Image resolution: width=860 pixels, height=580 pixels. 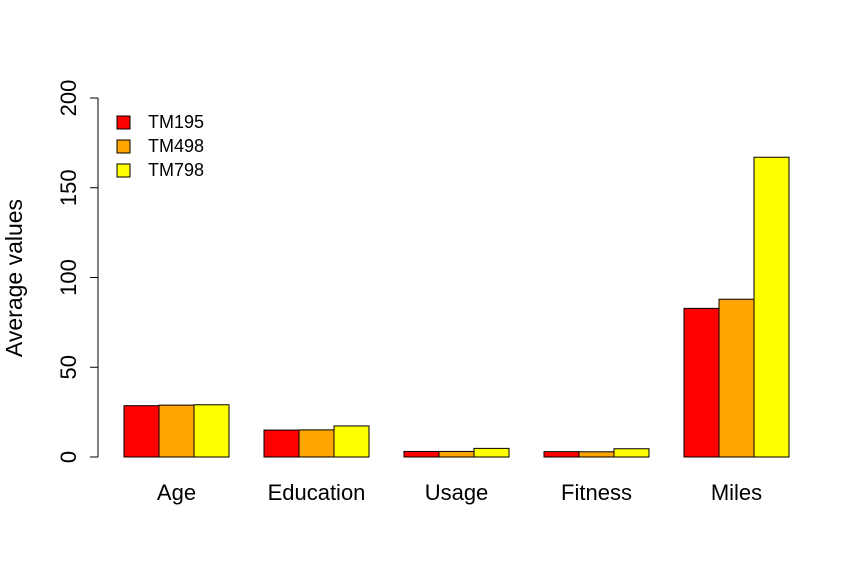 What do you see at coordinates (176, 492) in the screenshot?
I see `x-tick-label: Age` at bounding box center [176, 492].